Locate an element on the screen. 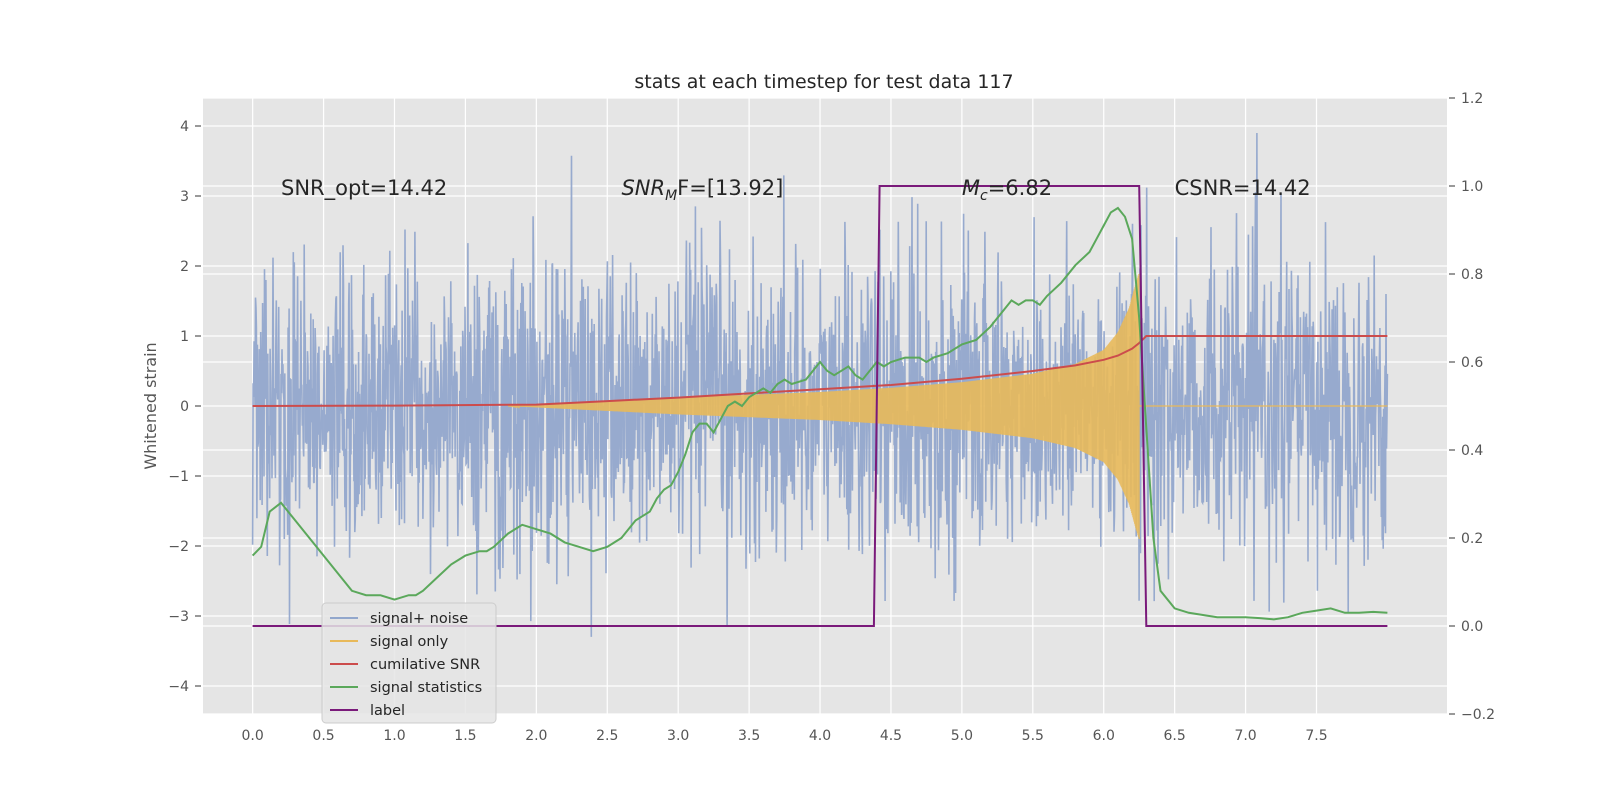 The height and width of the screenshot is (800, 1600). y-right-tick-label-6: 1.0 is located at coordinates (1472, 187).